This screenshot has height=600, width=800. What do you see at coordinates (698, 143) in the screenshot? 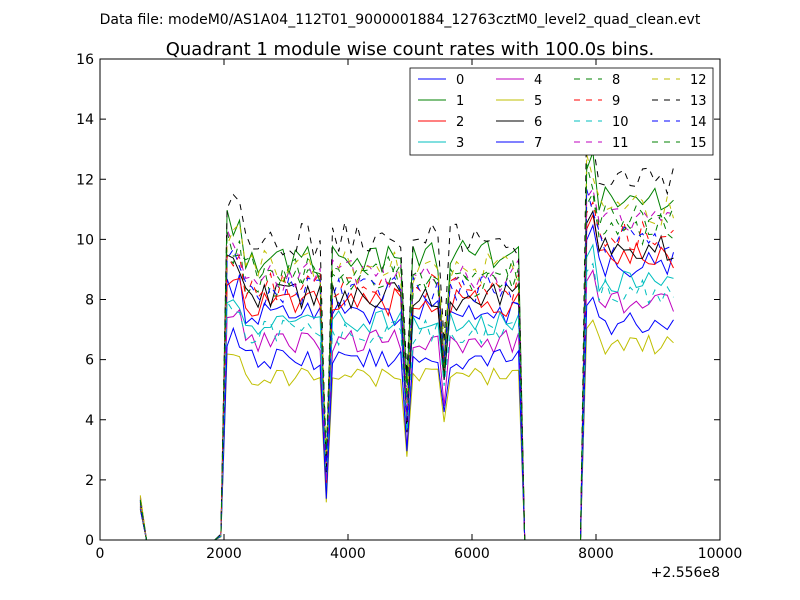
I see `legend-label-15: 15` at bounding box center [698, 143].